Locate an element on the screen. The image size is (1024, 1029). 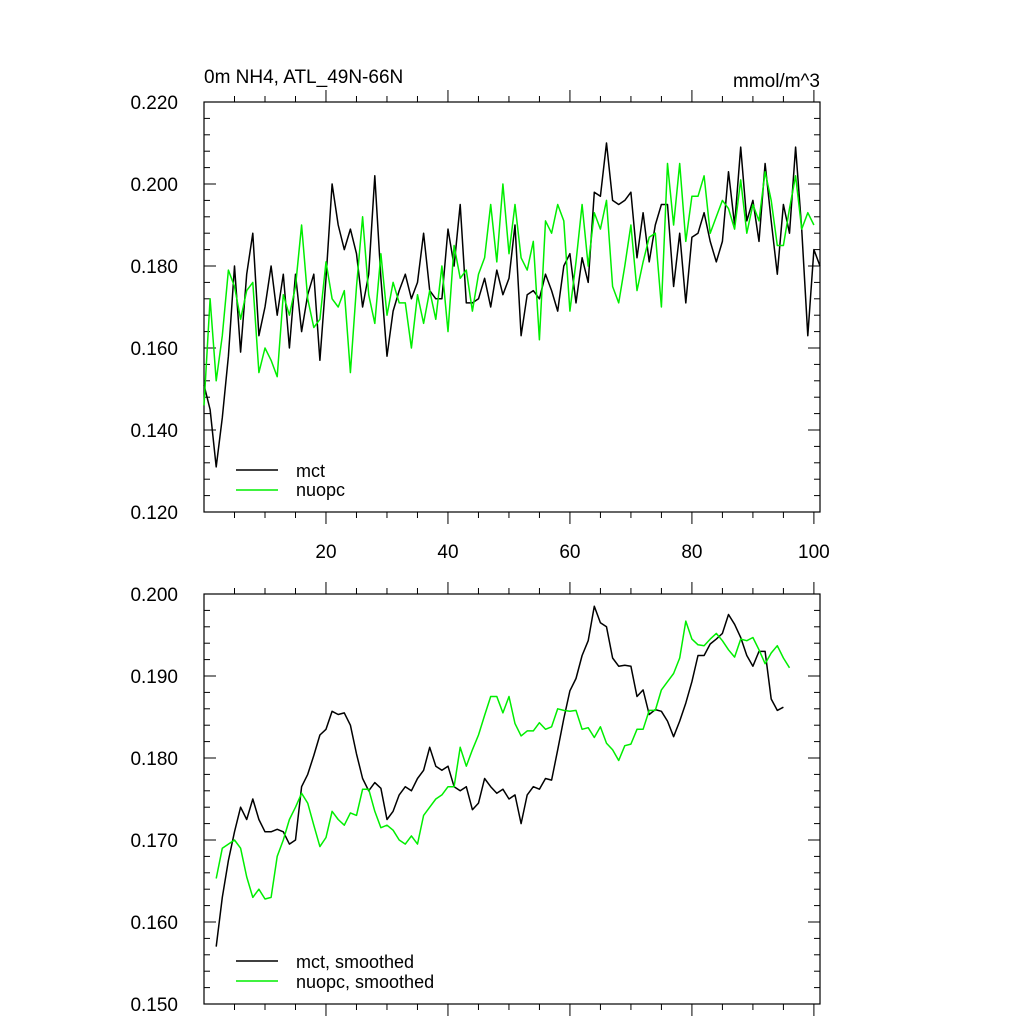
y-tick-label: 0.150 is located at coordinates (154, 1005).